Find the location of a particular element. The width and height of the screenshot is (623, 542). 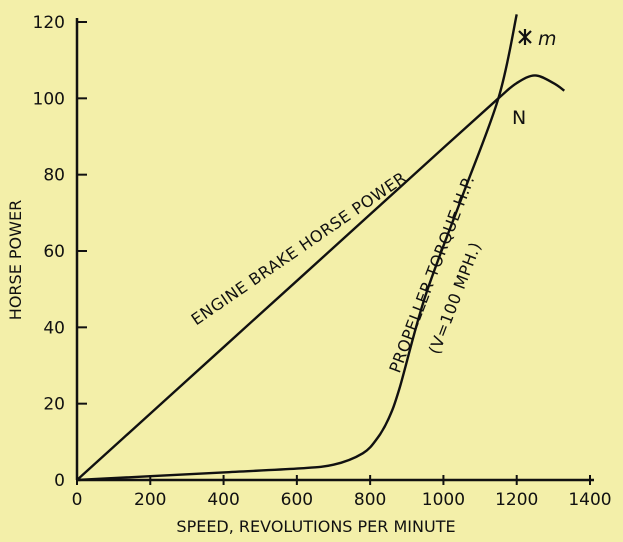

x-tick-label: 1400 is located at coordinates (589, 500).